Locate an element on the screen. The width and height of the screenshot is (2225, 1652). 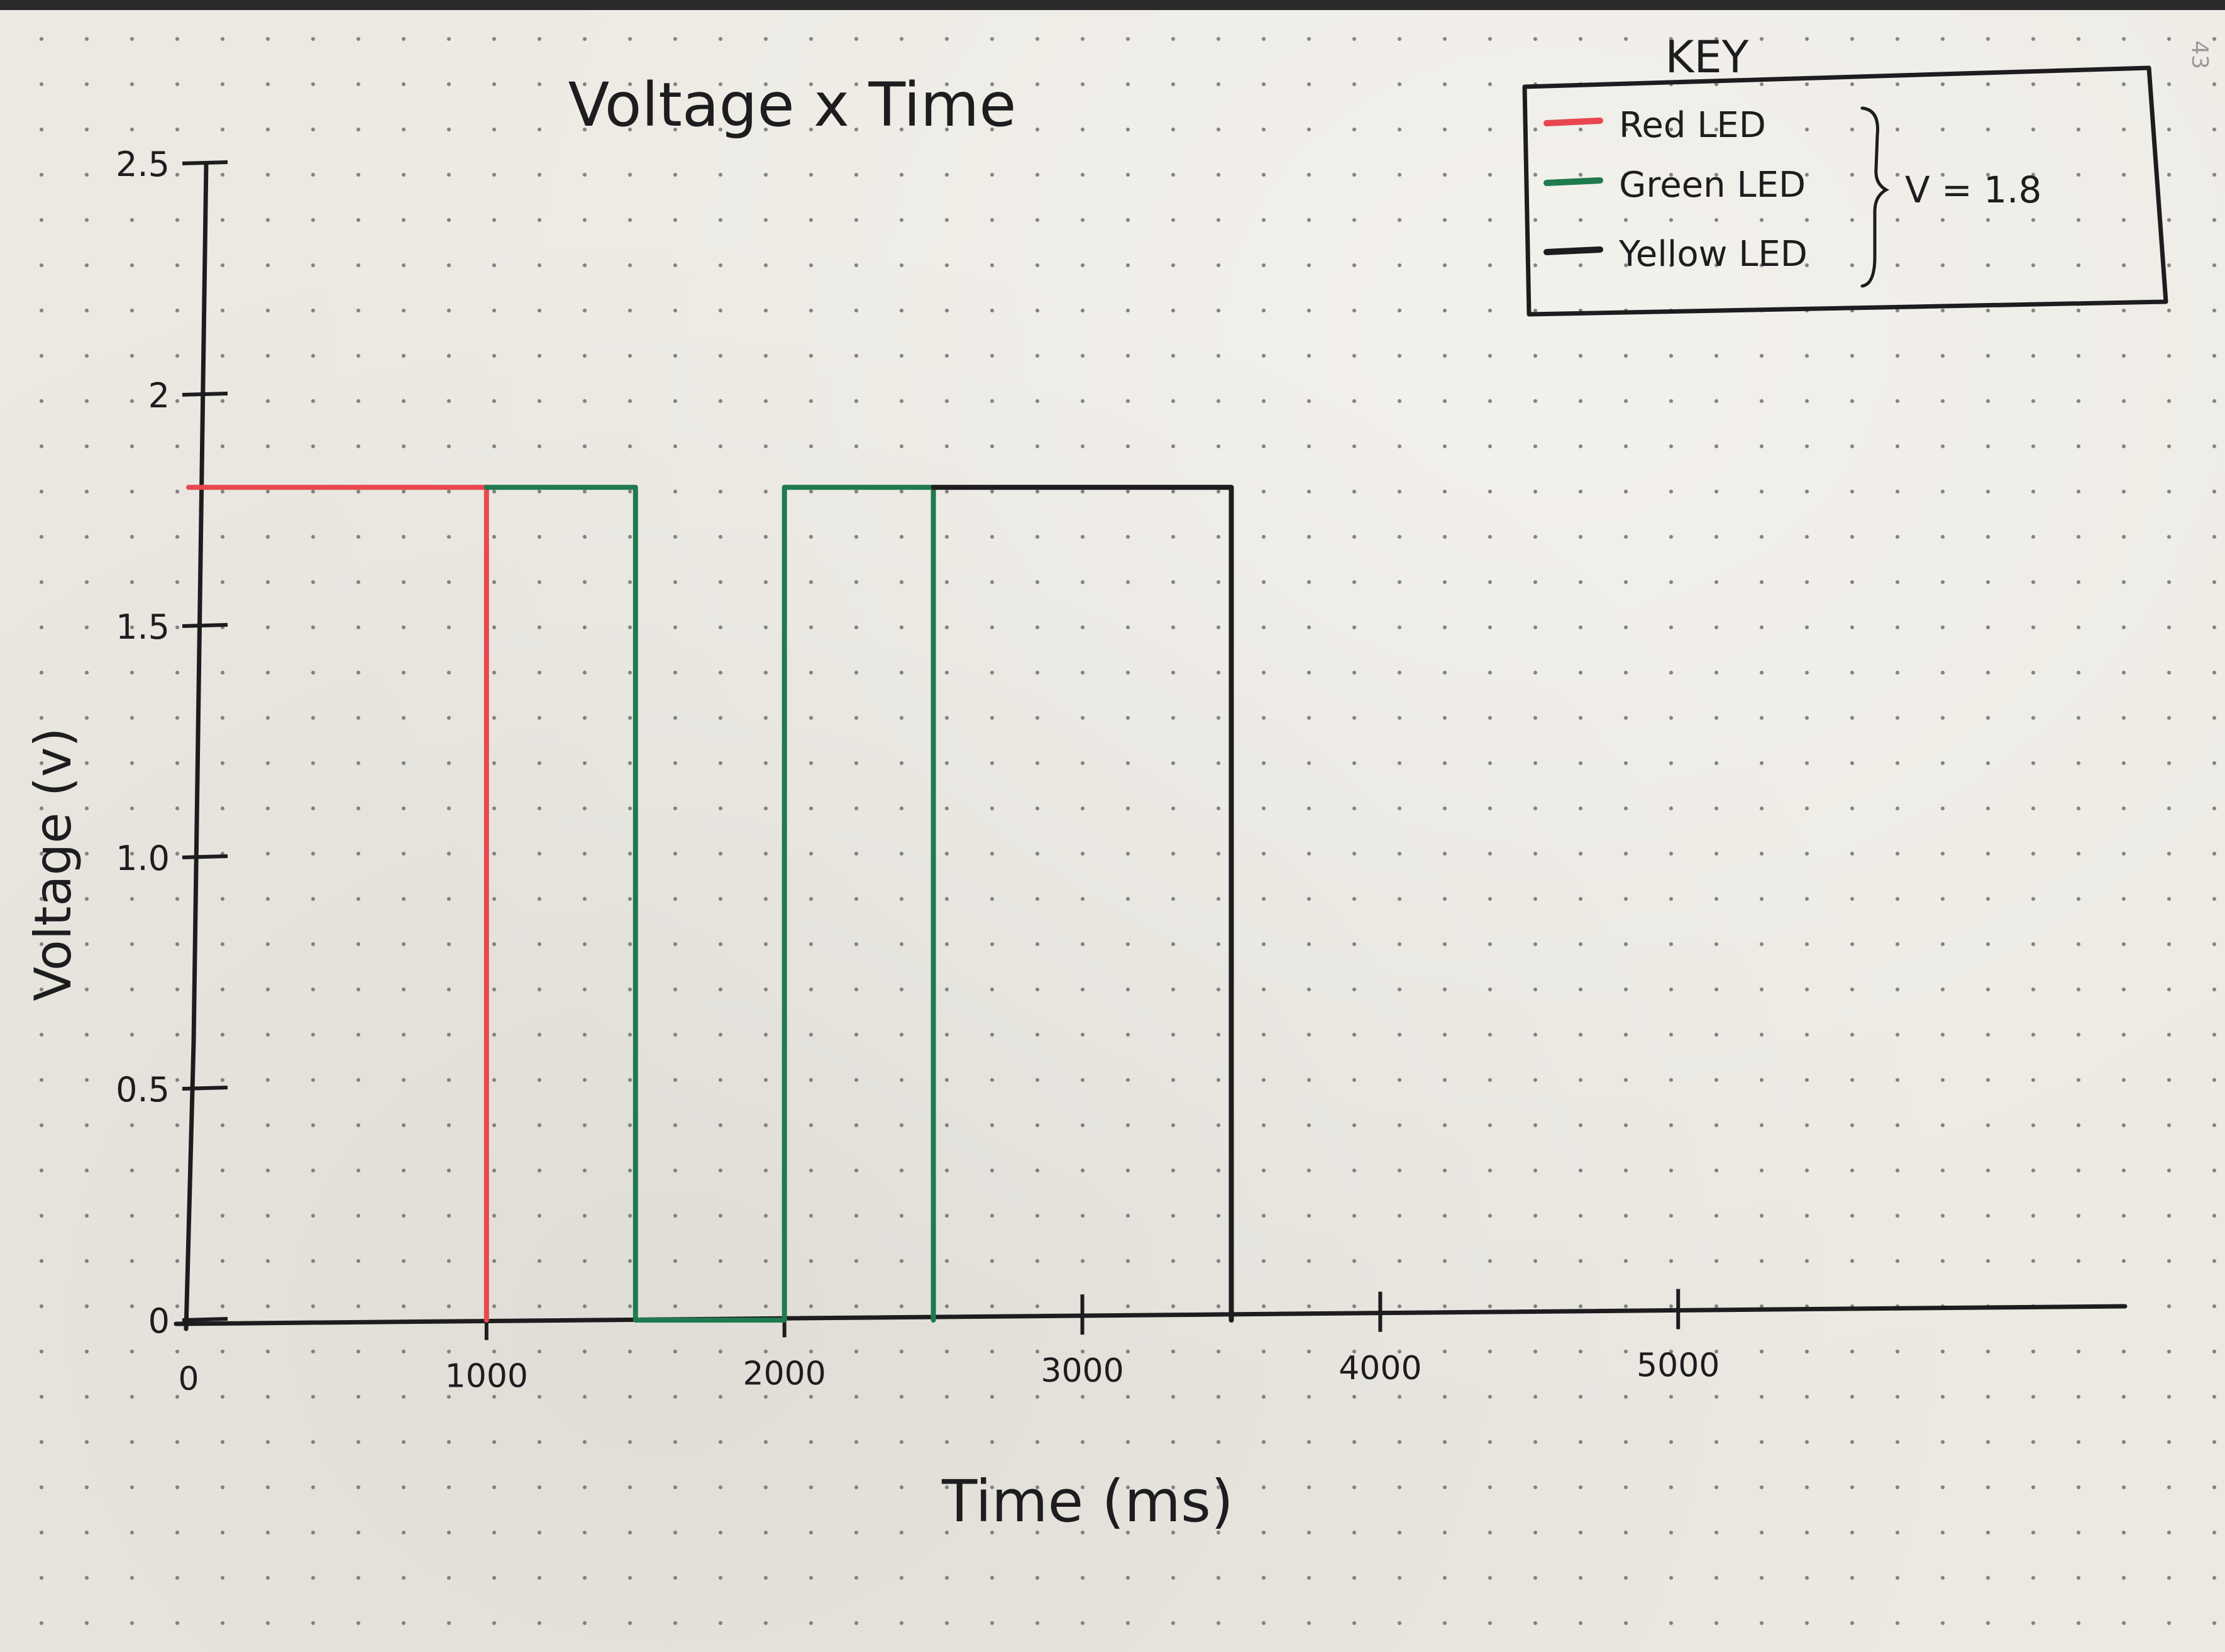
legend-label: Red LED is located at coordinates (1692, 125).